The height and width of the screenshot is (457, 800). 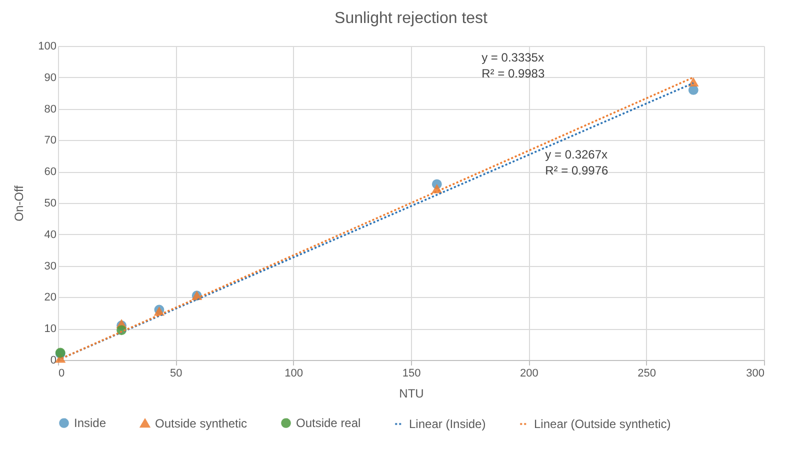 I want to click on x-axis-title: NTU, so click(x=411, y=393).